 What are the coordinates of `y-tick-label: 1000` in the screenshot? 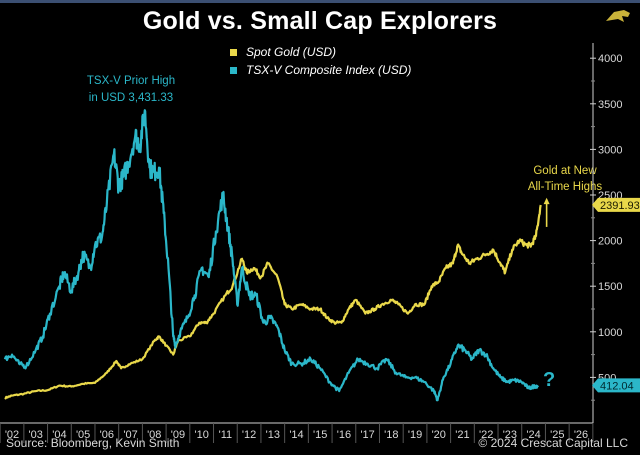 It's located at (610, 333).